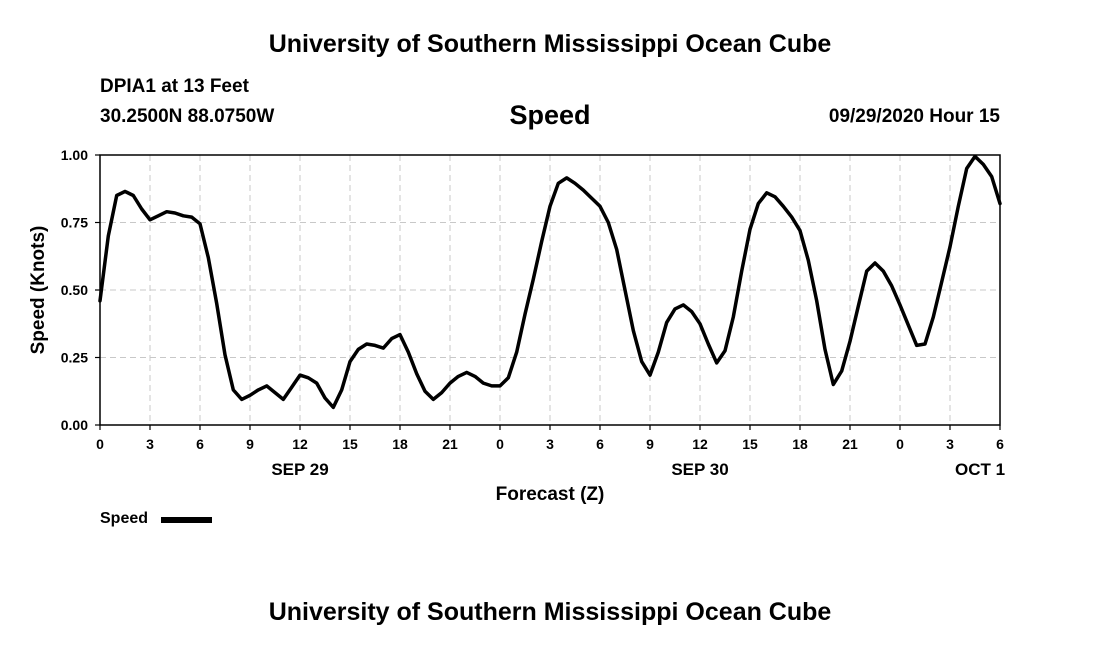 This screenshot has height=650, width=1100. Describe the element at coordinates (74, 358) in the screenshot. I see `y-tick-label: 0.25` at that location.